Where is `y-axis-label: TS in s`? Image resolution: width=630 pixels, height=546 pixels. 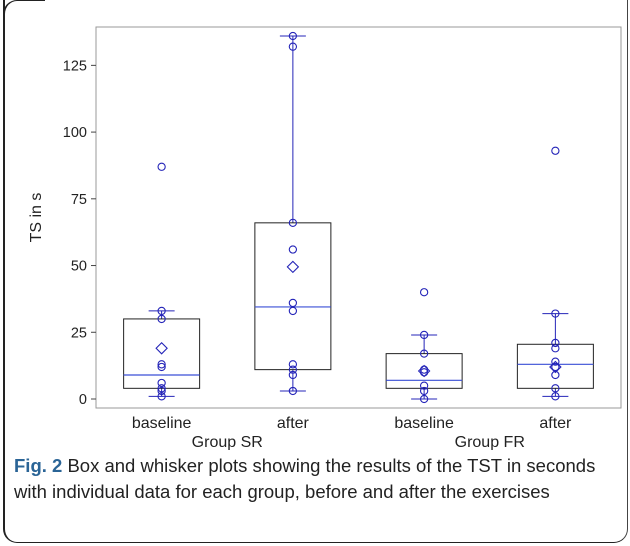 y-axis-label: TS in s is located at coordinates (36, 218).